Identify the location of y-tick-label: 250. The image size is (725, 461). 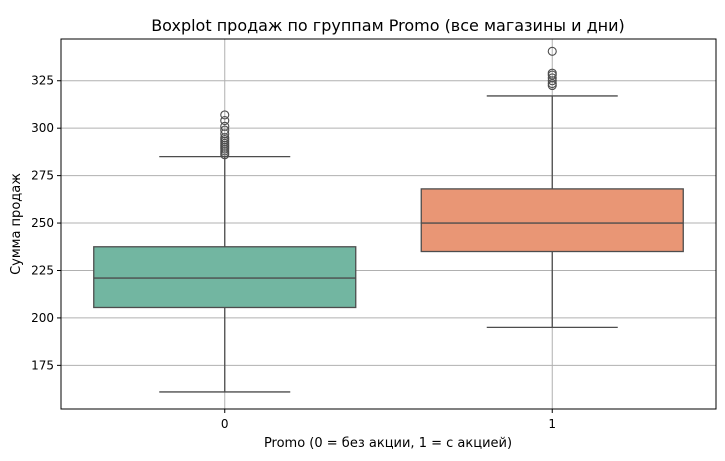
(42, 223).